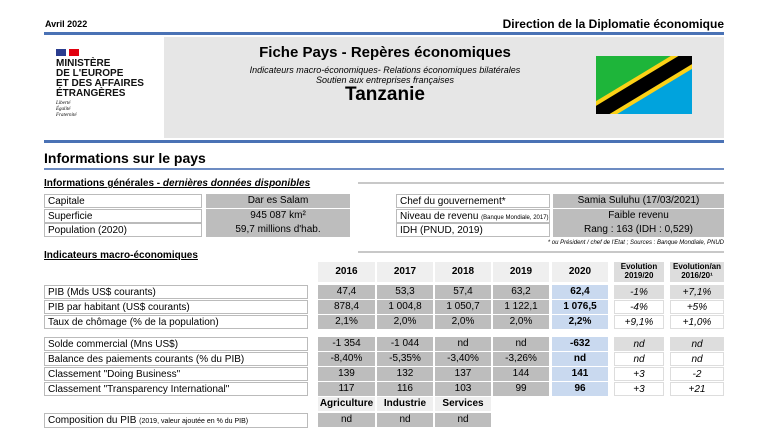 The height and width of the screenshot is (431, 768). I want to click on info-value: 945 087 km², so click(278, 216).